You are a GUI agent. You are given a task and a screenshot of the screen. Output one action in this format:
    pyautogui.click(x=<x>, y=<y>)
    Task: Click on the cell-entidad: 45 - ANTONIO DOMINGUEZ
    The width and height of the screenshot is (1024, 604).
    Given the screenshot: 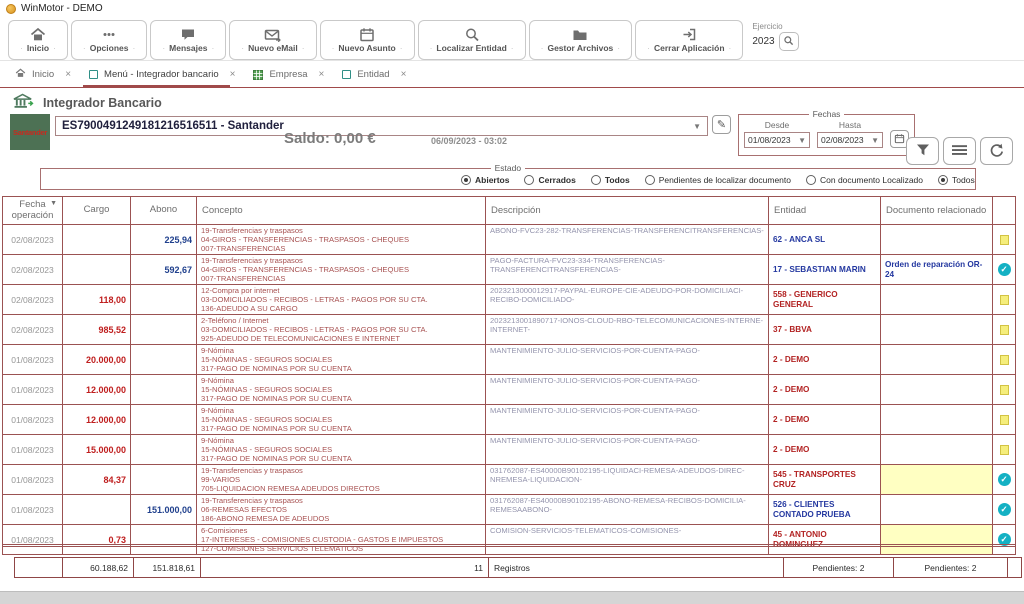 What is the action you would take?
    pyautogui.click(x=825, y=539)
    